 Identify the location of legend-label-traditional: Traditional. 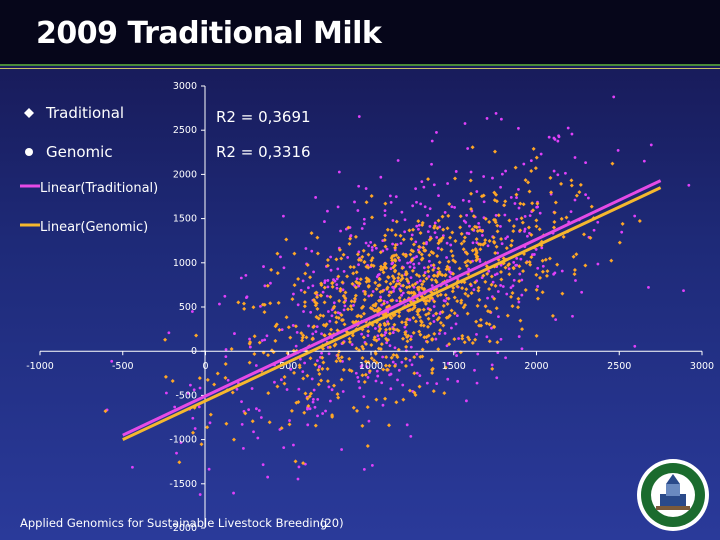
(84, 113).